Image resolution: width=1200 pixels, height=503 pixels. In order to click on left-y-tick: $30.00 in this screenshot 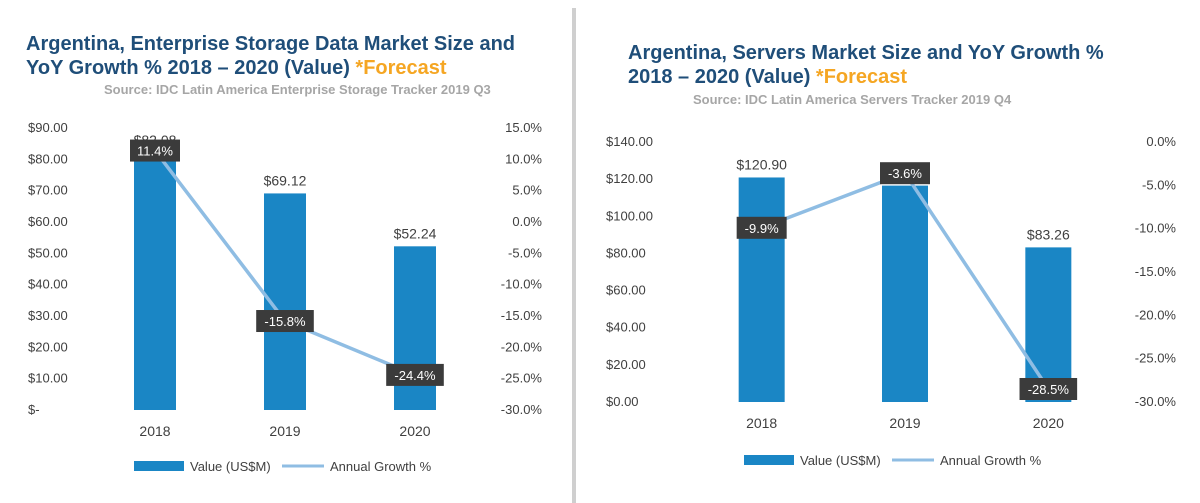, I will do `click(48, 315)`.